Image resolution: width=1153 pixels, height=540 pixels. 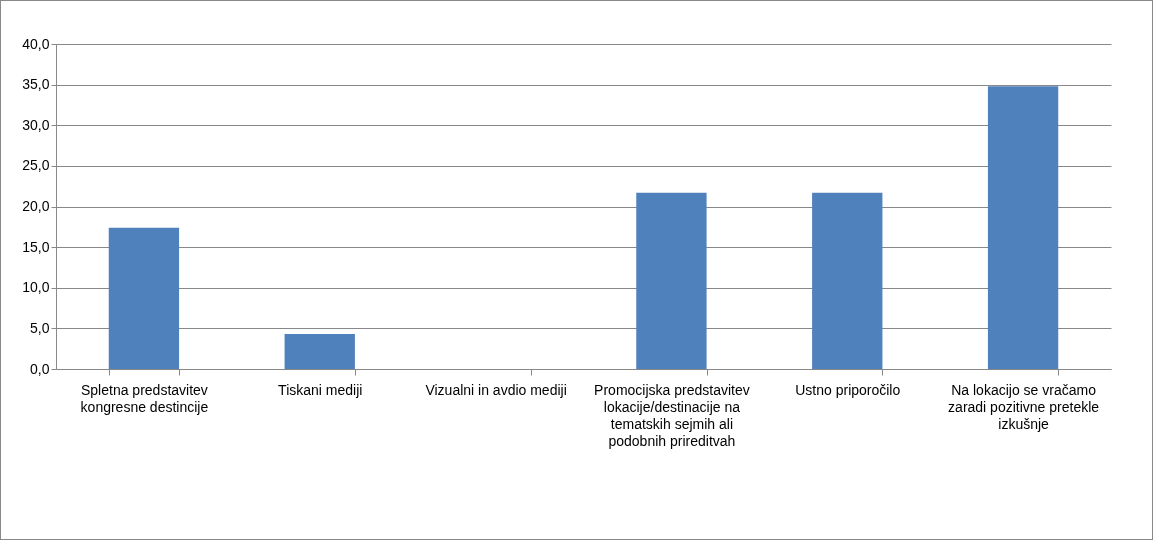 I want to click on y-tick-label: 35,0, so click(x=36, y=84).